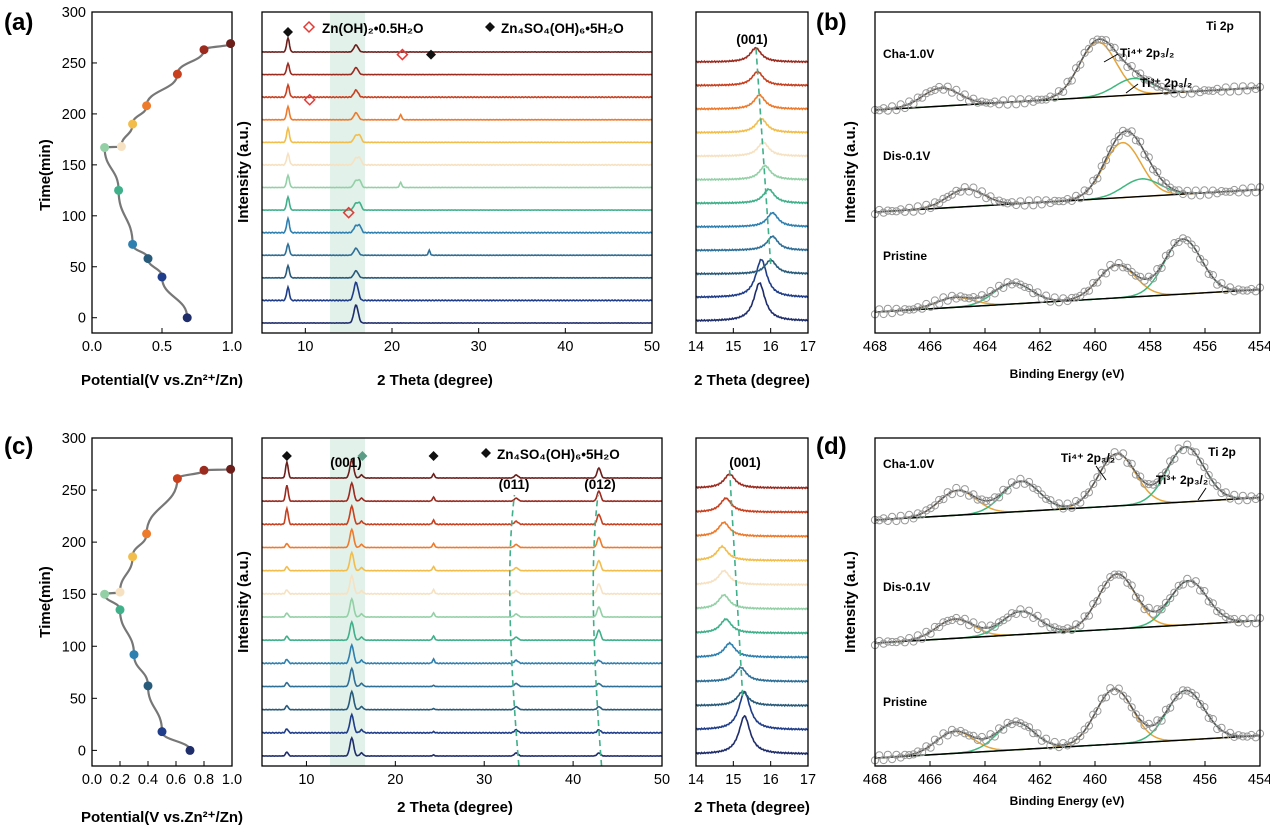 The height and width of the screenshot is (834, 1270). I want to click on zn-oh2-marker, so click(348, 212).